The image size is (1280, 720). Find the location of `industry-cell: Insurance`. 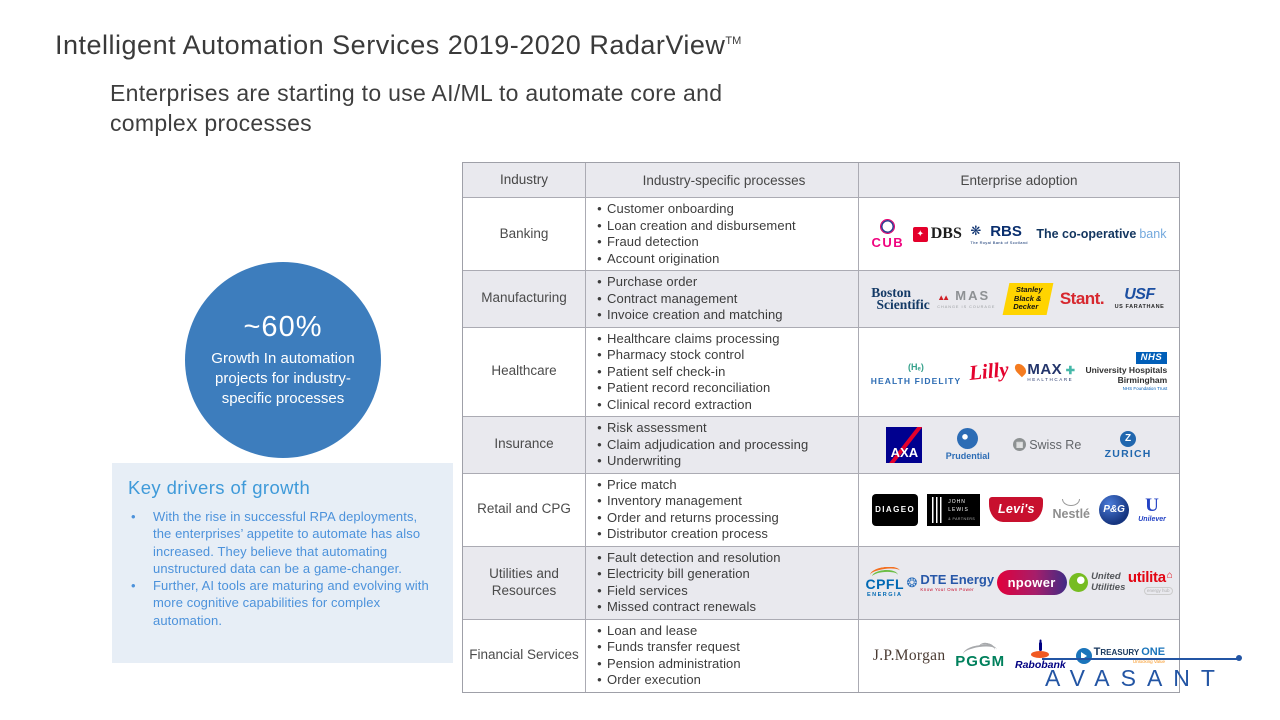

industry-cell: Insurance is located at coordinates (524, 445).